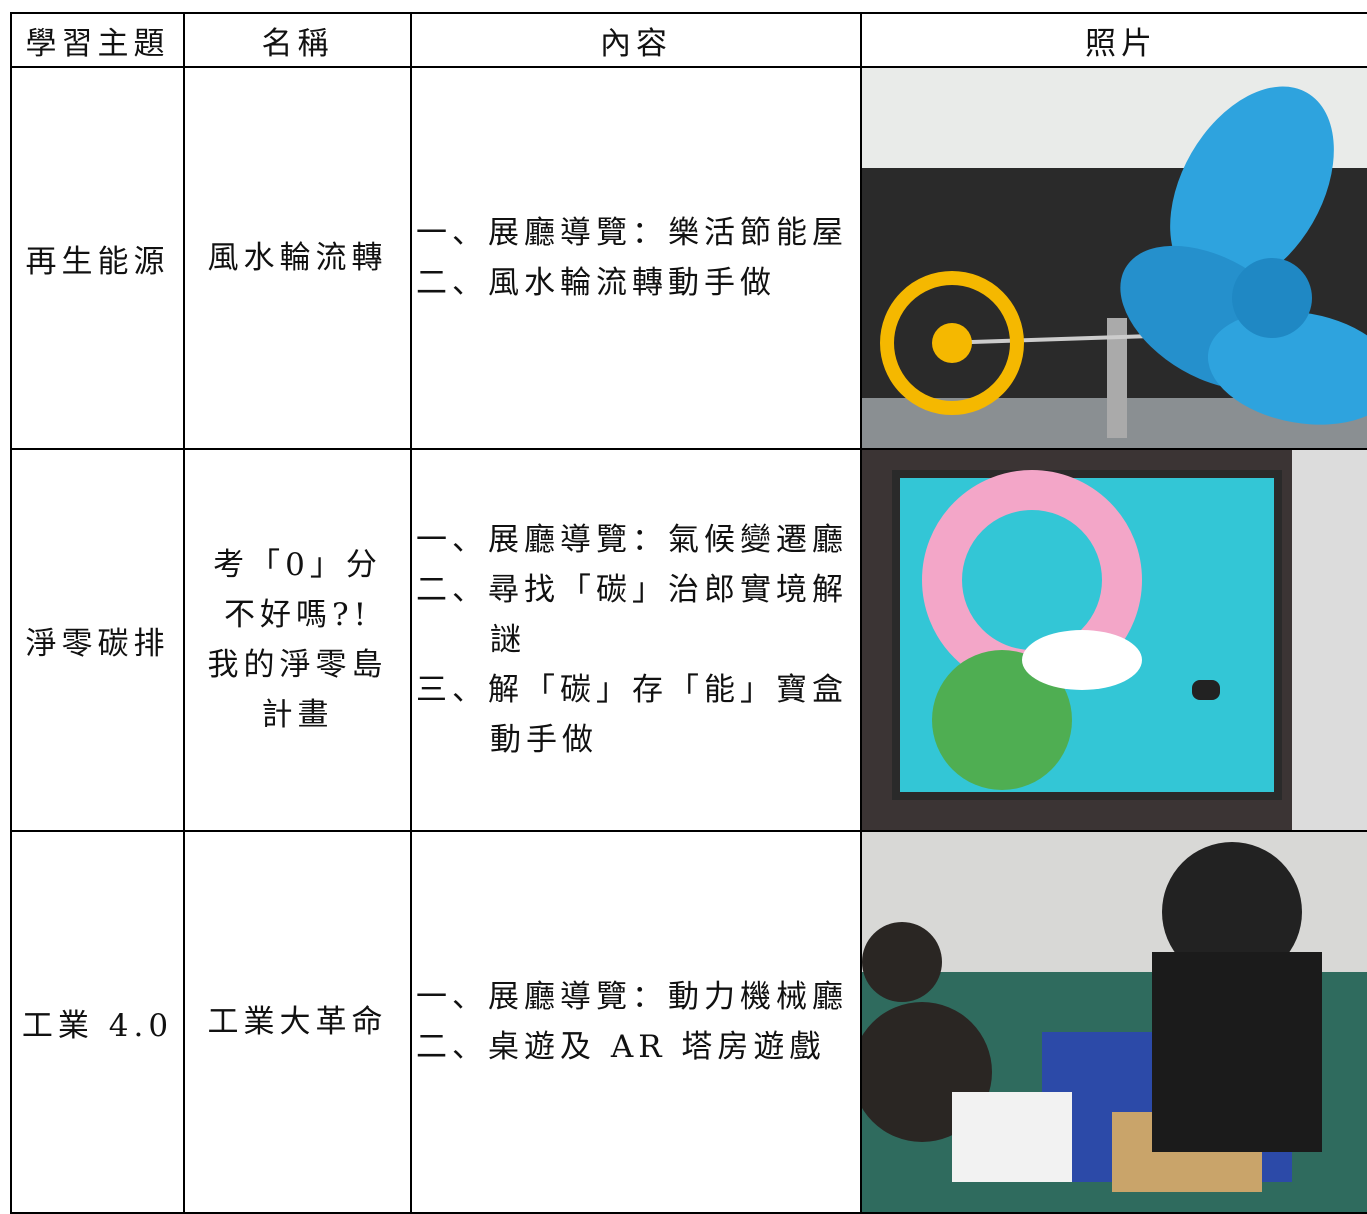 This screenshot has height=1214, width=1367. What do you see at coordinates (636, 258) in the screenshot?
I see `content-cell: 一、展廳導覽：樂活節能屋 二、風水輪流轉動手做` at bounding box center [636, 258].